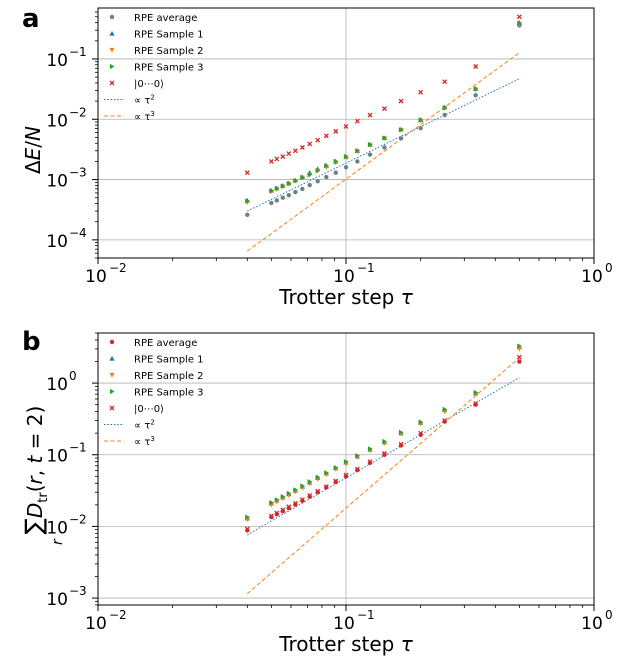 The width and height of the screenshot is (637, 662). What do you see at coordinates (58, 541) in the screenshot?
I see `y-axis-label-sum-index: r` at bounding box center [58, 541].